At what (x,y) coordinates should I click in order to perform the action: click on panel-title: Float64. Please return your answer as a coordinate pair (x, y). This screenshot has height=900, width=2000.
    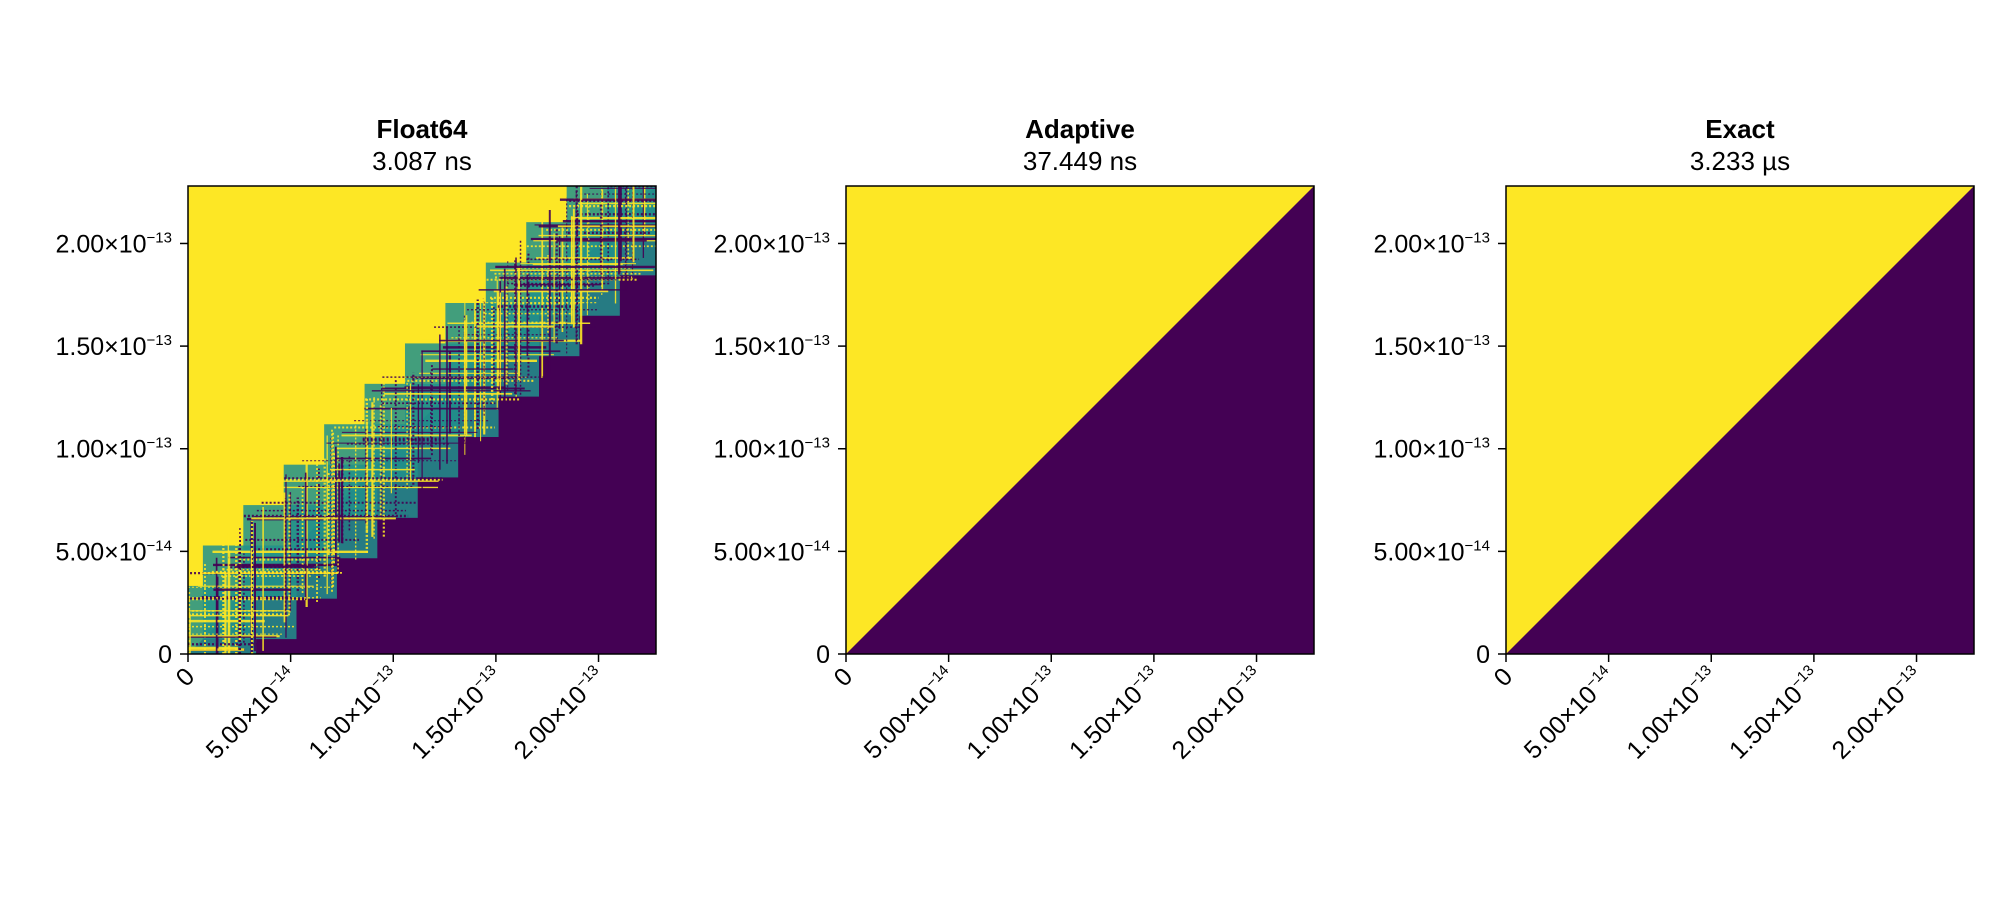
    Looking at the image, I should click on (422, 129).